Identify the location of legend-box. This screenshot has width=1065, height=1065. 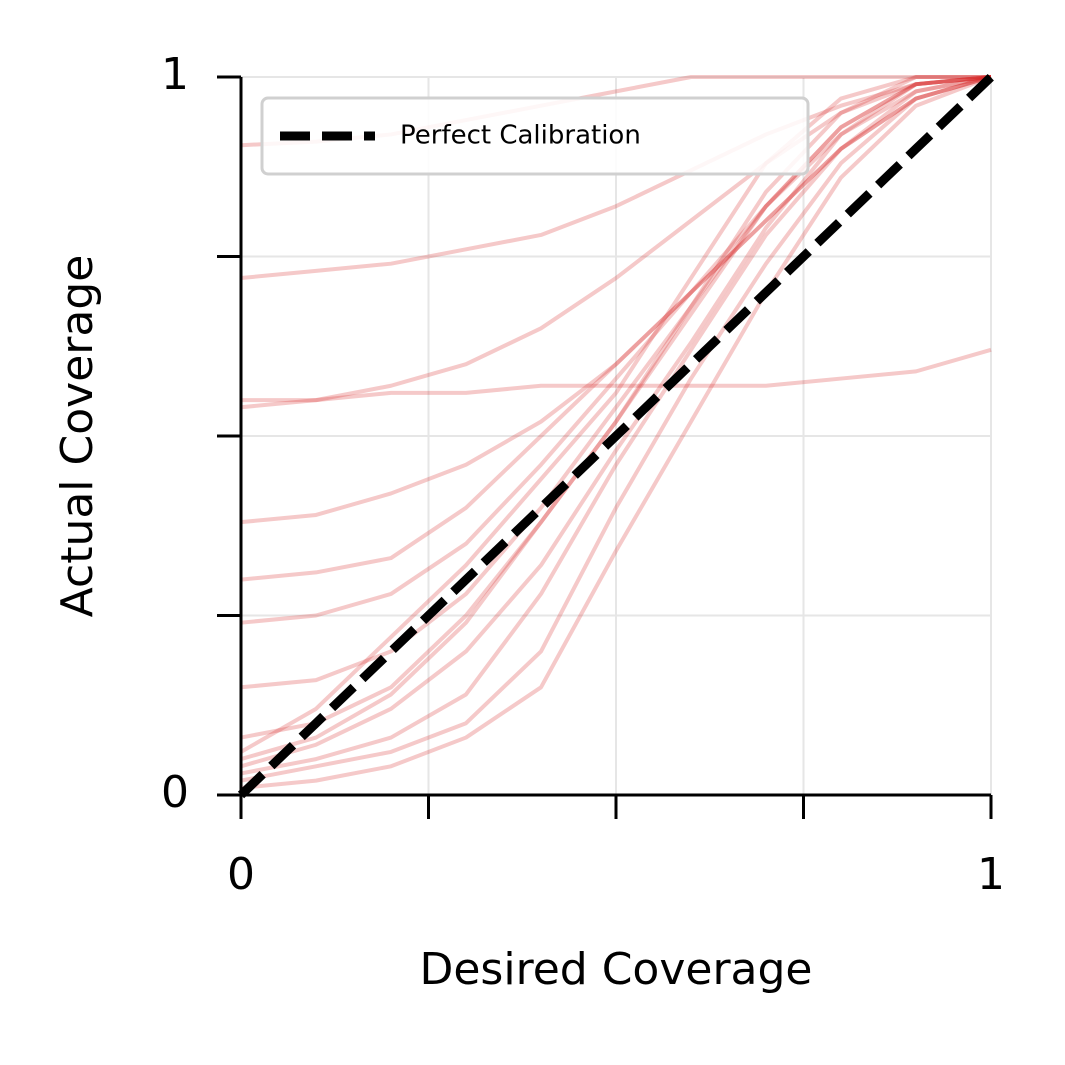
(535, 136).